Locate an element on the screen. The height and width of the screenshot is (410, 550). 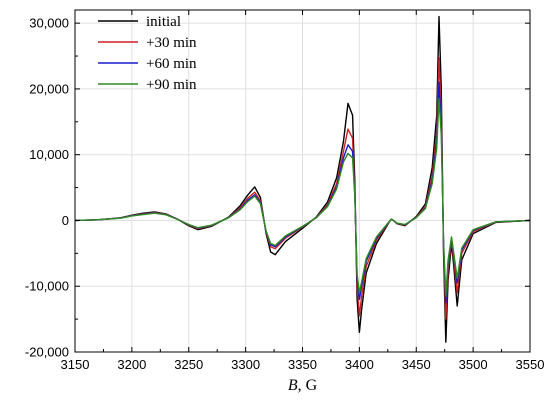
y-tick-label: 0 is located at coordinates (65, 220).